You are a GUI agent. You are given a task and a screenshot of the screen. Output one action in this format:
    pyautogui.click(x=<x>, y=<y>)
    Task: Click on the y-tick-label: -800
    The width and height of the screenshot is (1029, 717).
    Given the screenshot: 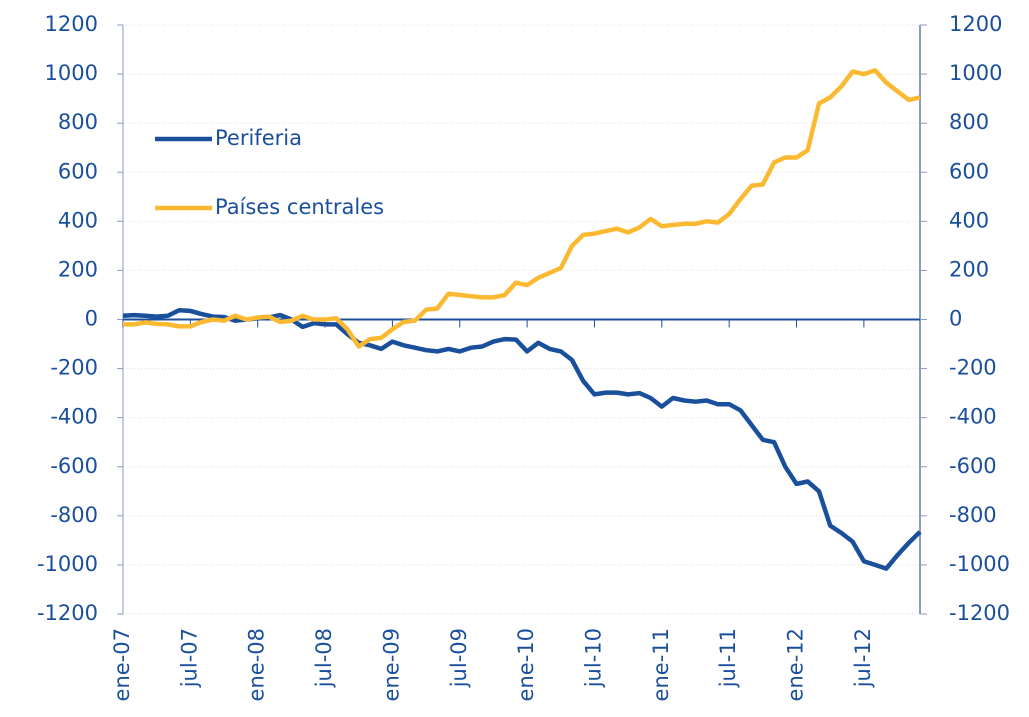 What is the action you would take?
    pyautogui.click(x=74, y=515)
    